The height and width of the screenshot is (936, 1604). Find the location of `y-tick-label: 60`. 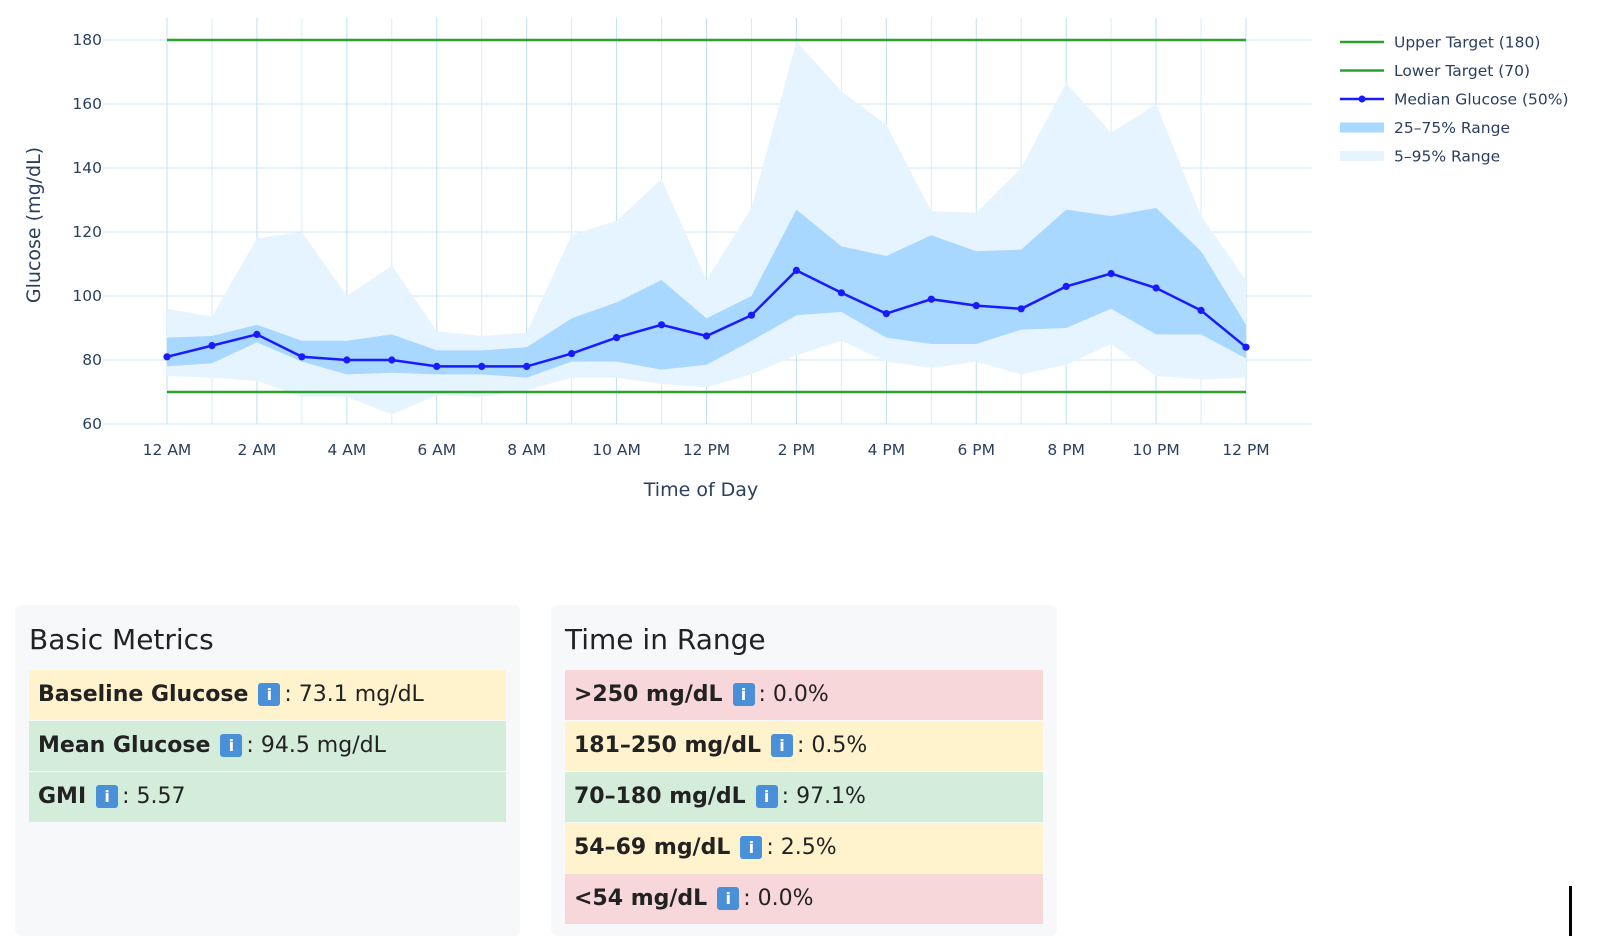

y-tick-label: 60 is located at coordinates (92, 424).